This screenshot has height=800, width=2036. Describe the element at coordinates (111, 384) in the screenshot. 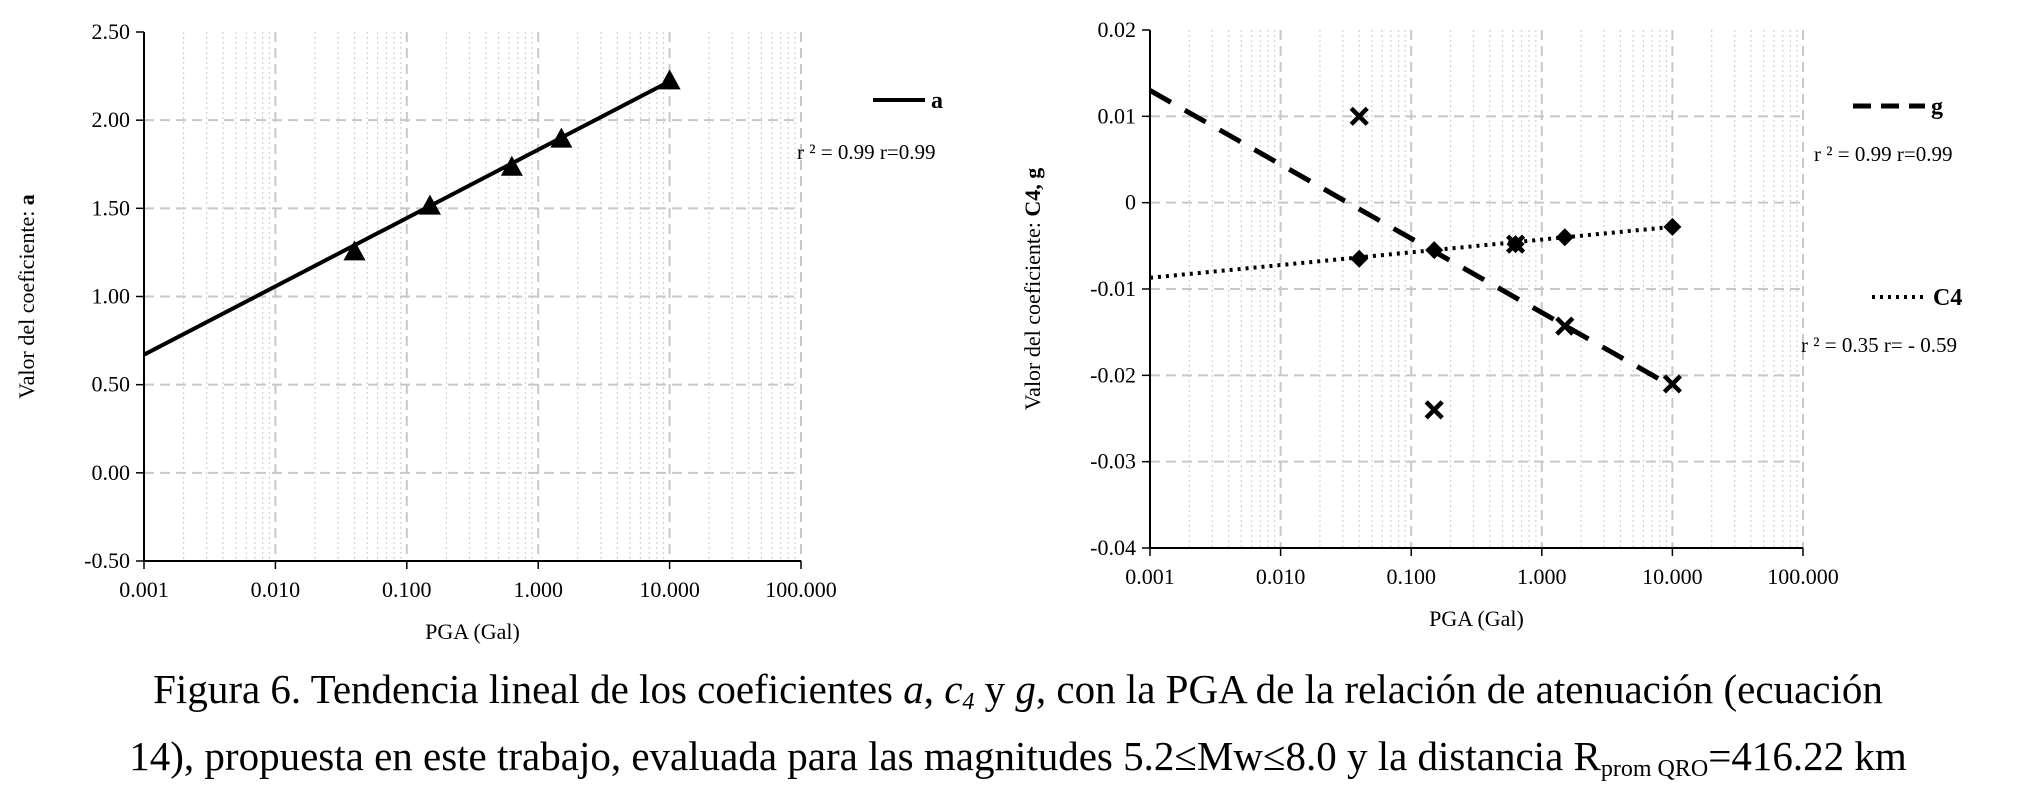

I see `y-tick-label: 0.50` at that location.